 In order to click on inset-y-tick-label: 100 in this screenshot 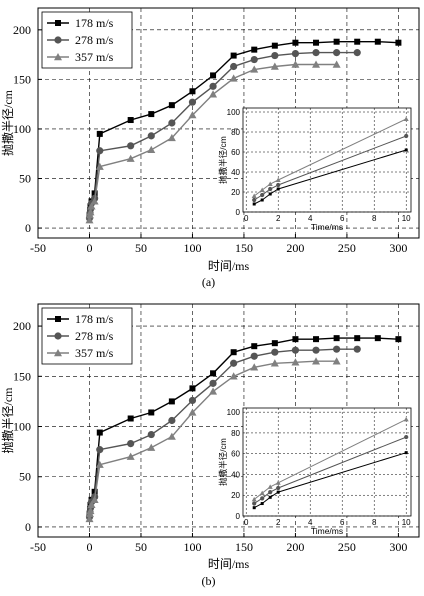, I will do `click(234, 412)`.